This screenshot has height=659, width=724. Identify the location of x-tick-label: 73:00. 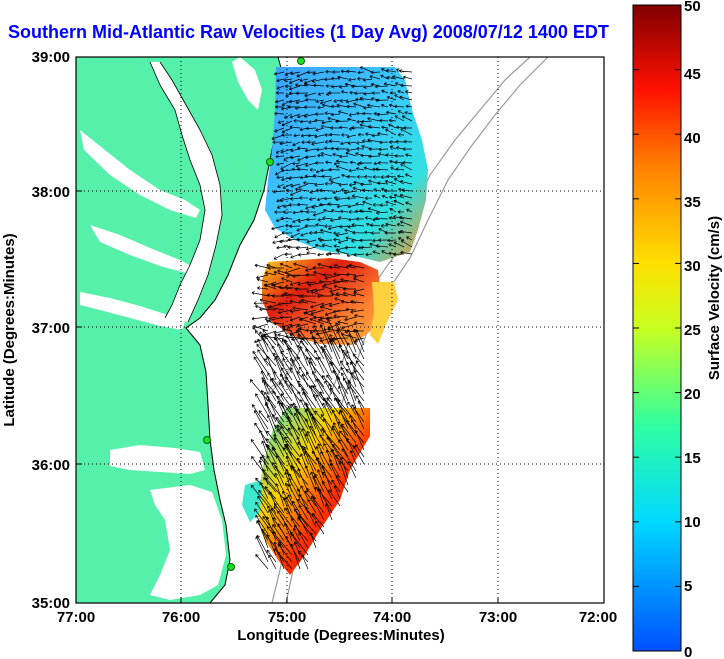
(498, 617).